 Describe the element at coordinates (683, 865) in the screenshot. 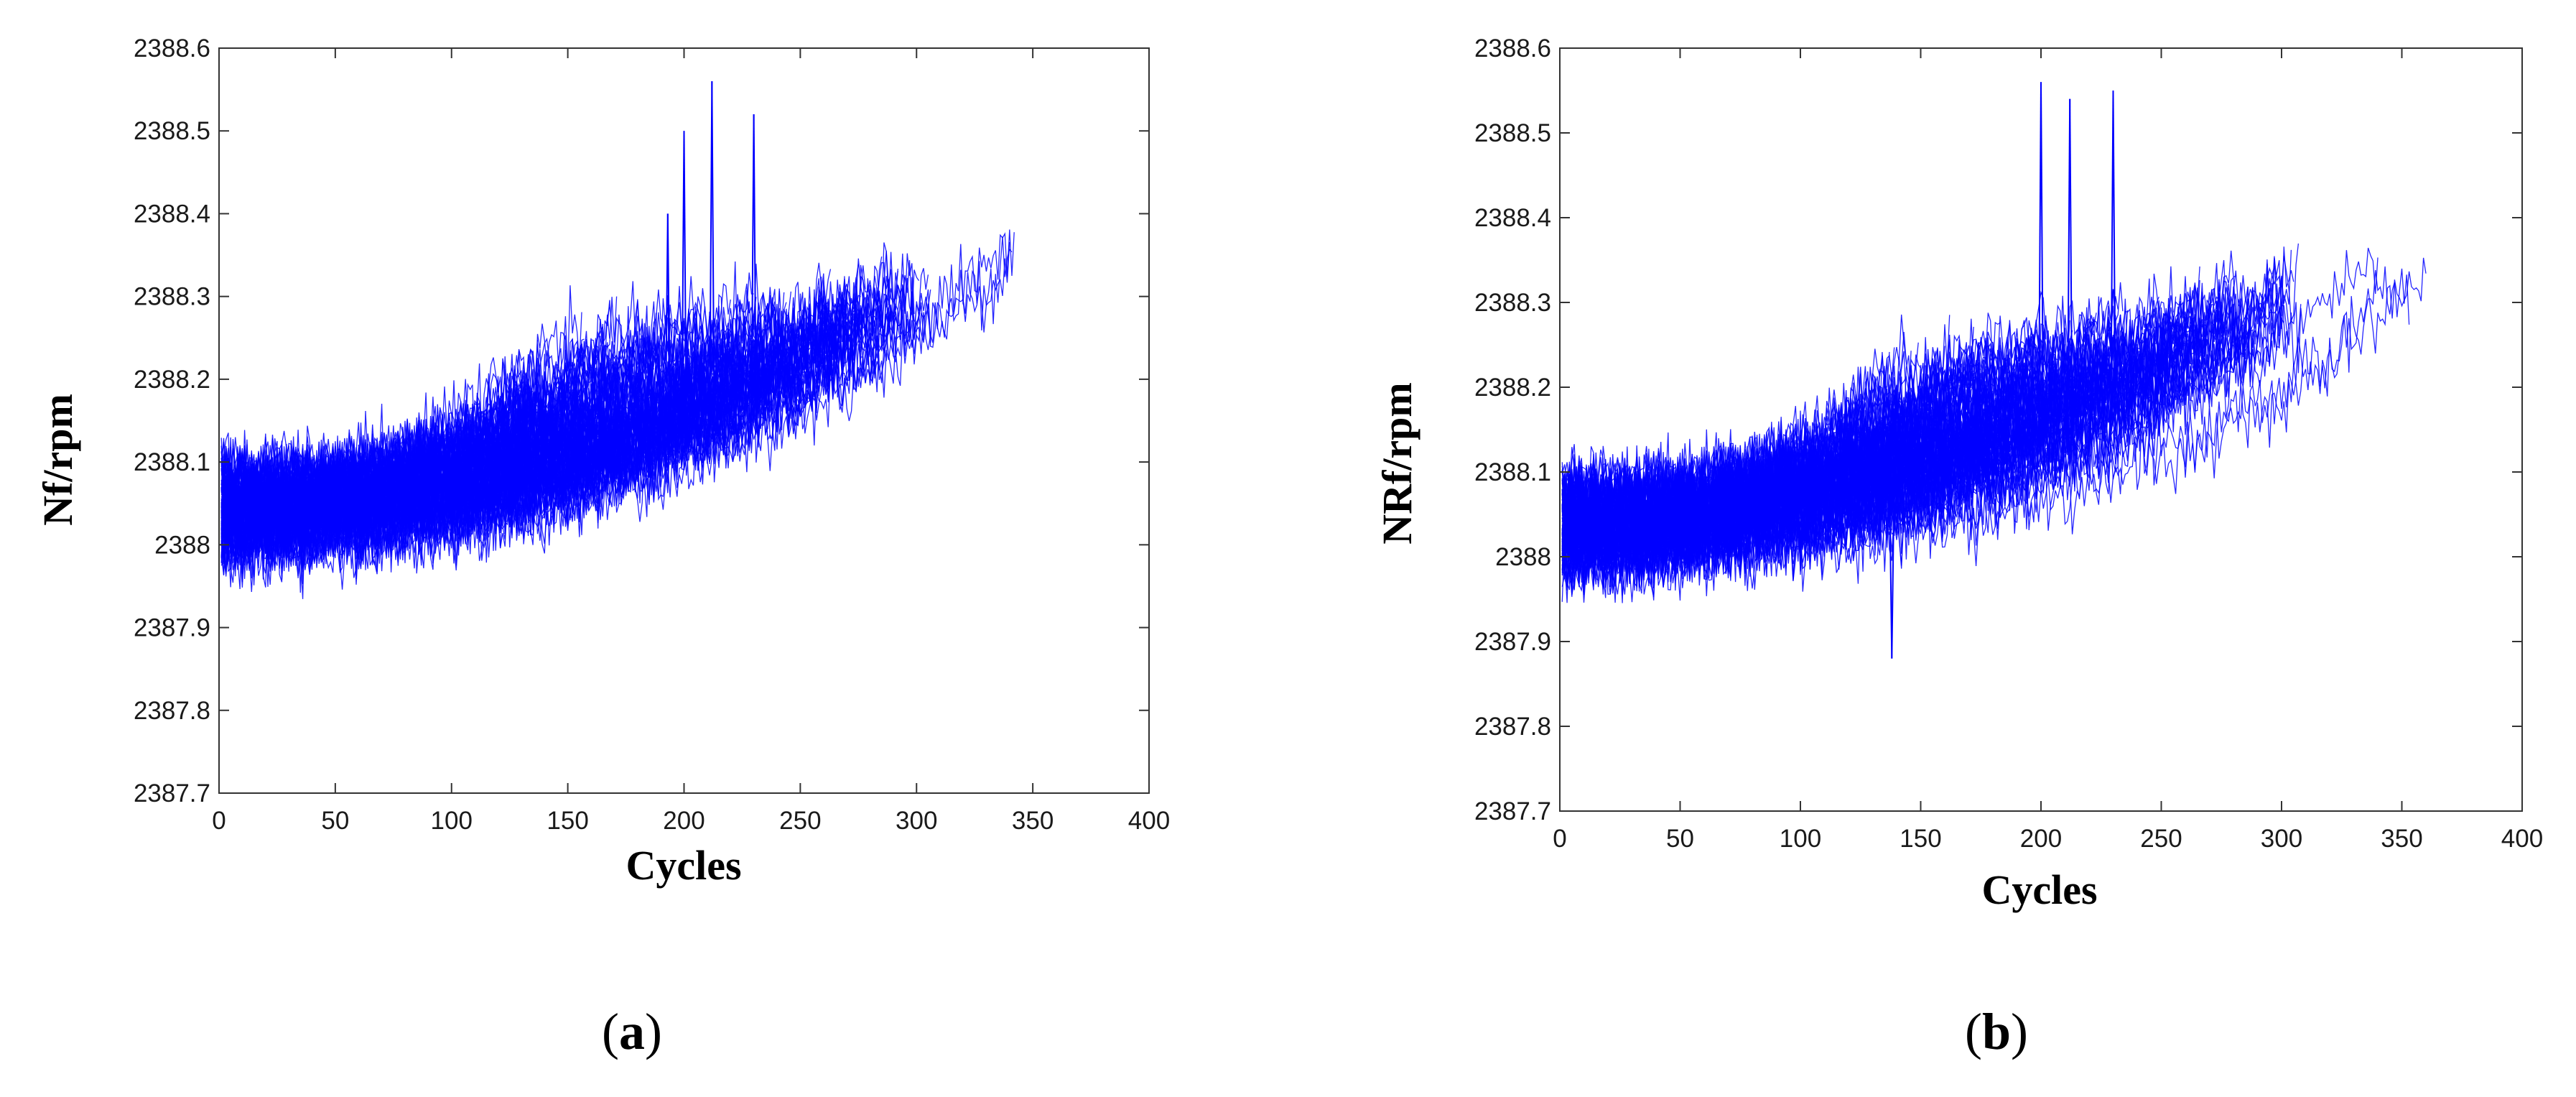

I see `x-axis-label-a: Cycles` at that location.